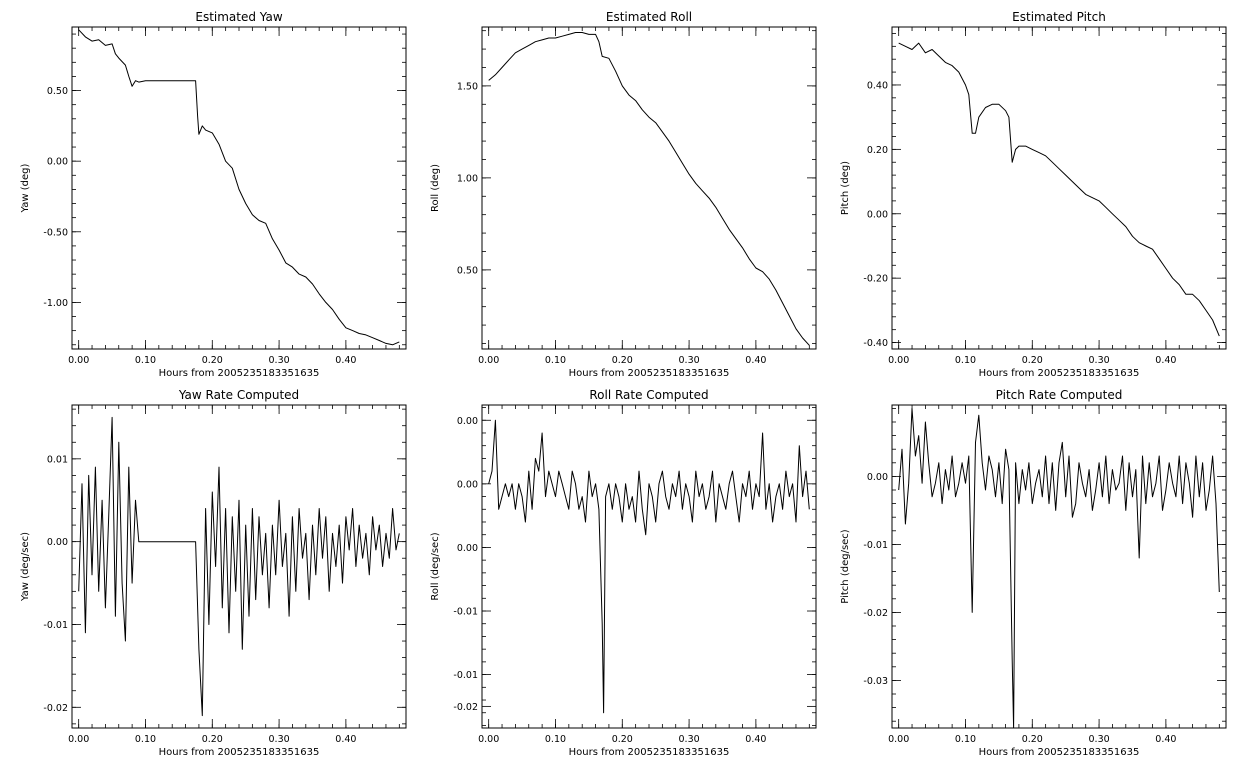 The height and width of the screenshot is (775, 1250). Describe the element at coordinates (239, 752) in the screenshot. I see `x-axis-label-yaw-rate: Hours from 2005235183351635` at that location.